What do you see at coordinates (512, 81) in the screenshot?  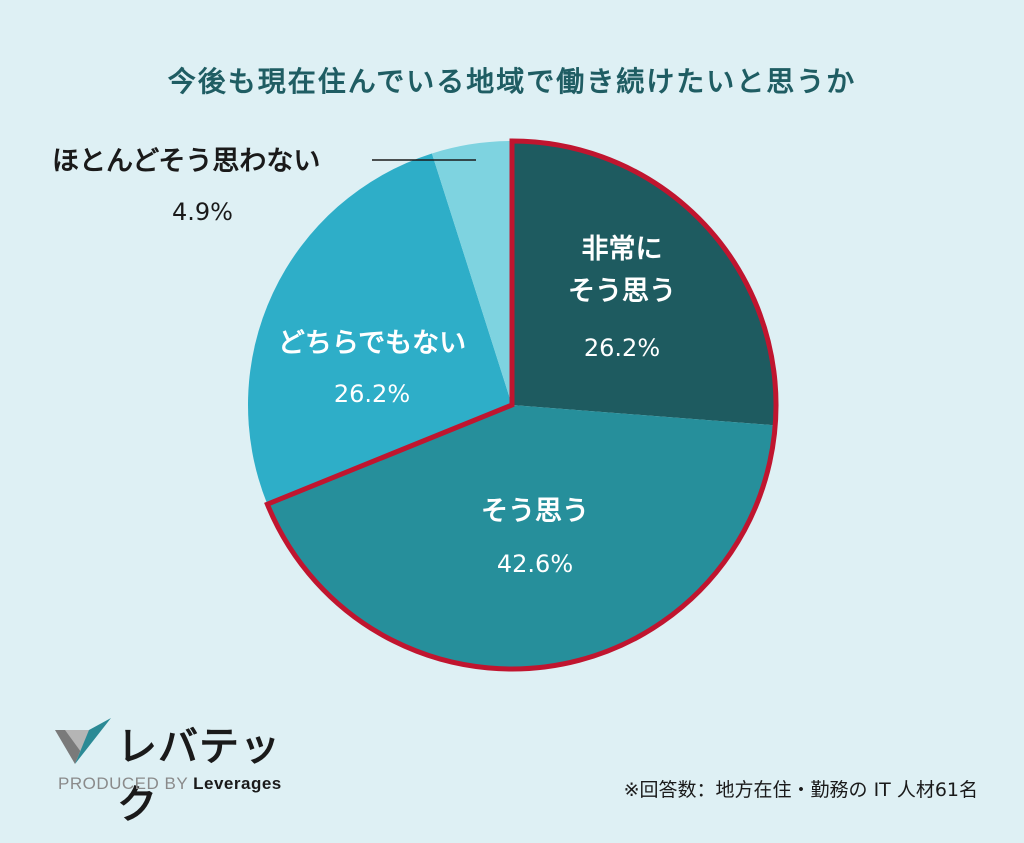 I see `chart-title: 今後も現在住んでいる地域で働き続けたいと思うか` at bounding box center [512, 81].